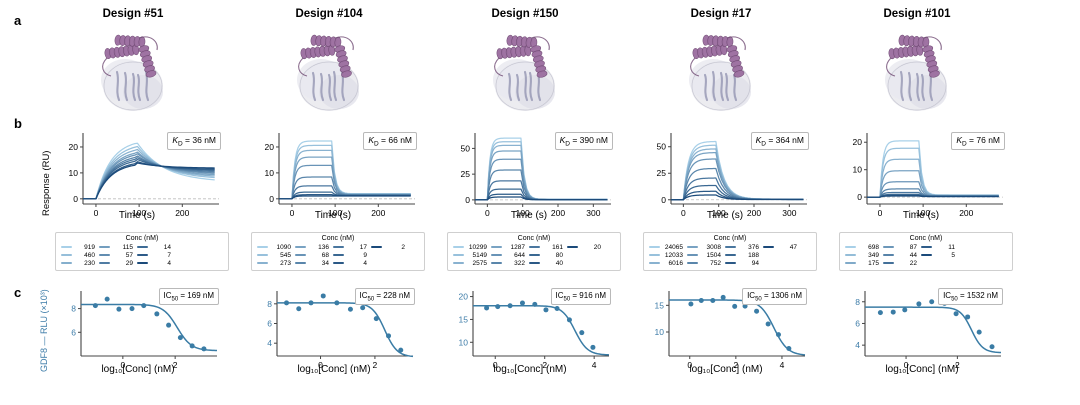 This screenshot has width=1080, height=405. Describe the element at coordinates (546, 263) in the screenshot. I see `legend-item: 40` at that location.